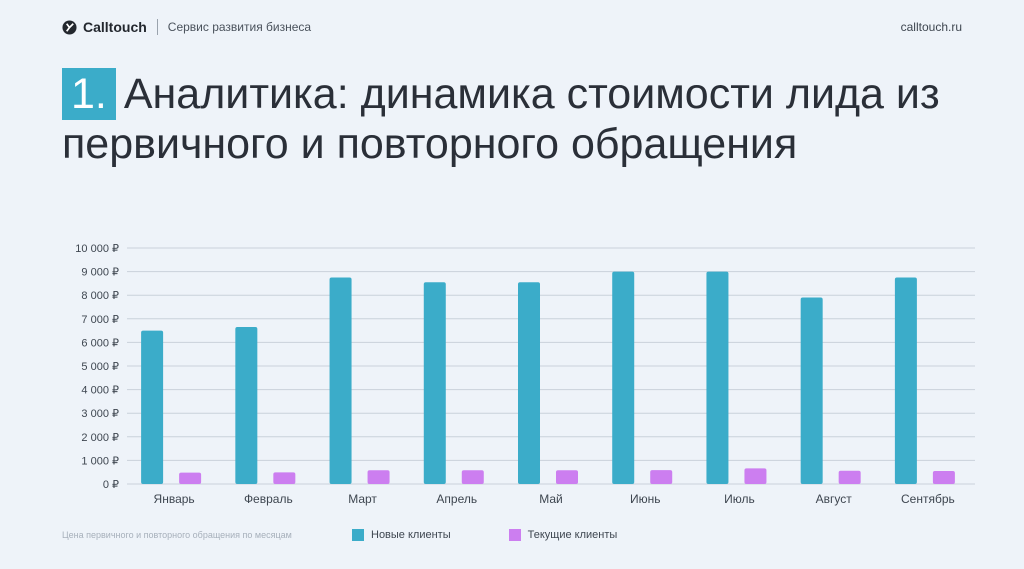 The width and height of the screenshot is (1024, 569). Describe the element at coordinates (69, 27) in the screenshot. I see `calltouch-logo-icon` at that location.